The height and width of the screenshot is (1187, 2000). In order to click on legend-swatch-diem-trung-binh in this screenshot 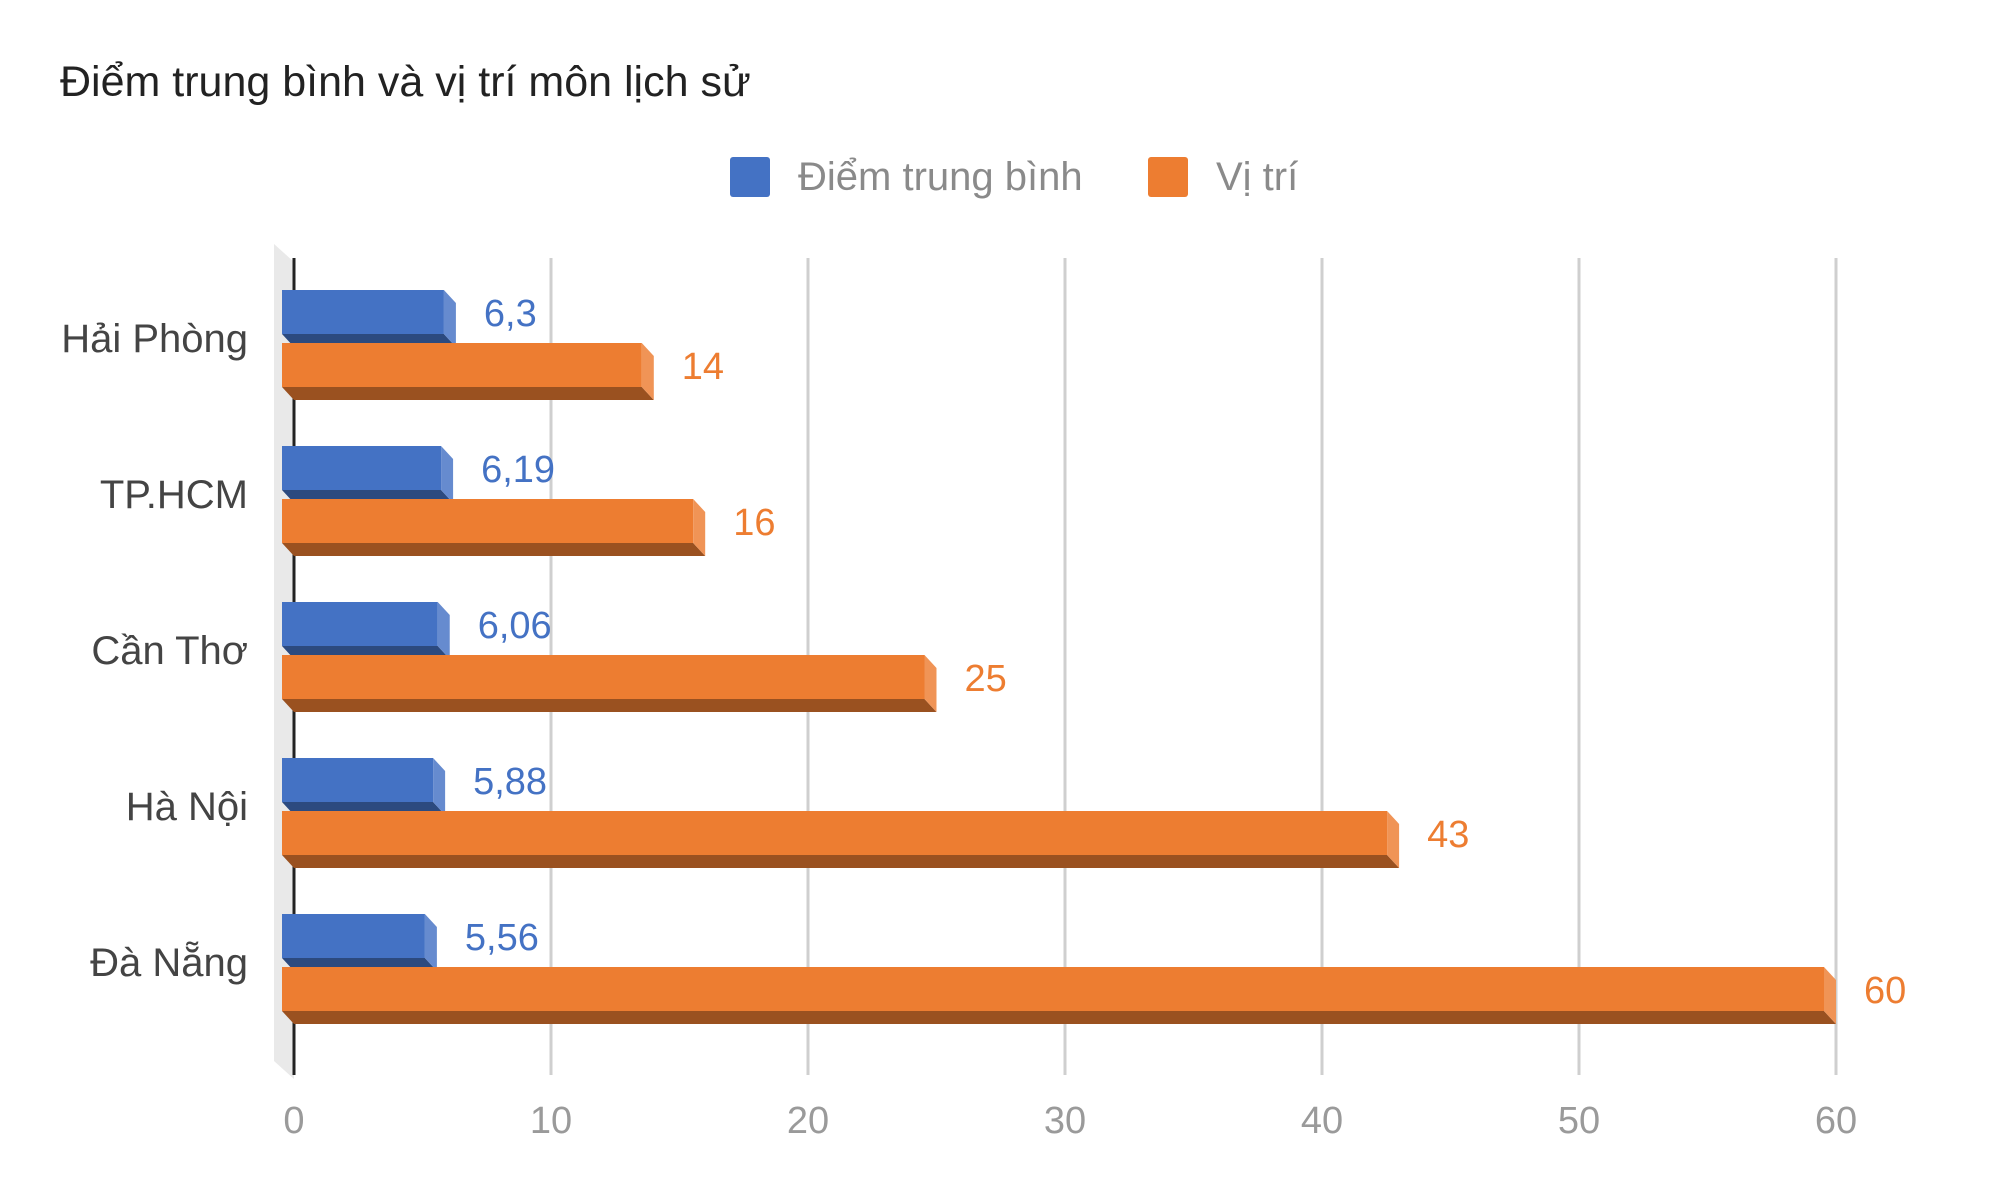, I will do `click(750, 177)`.